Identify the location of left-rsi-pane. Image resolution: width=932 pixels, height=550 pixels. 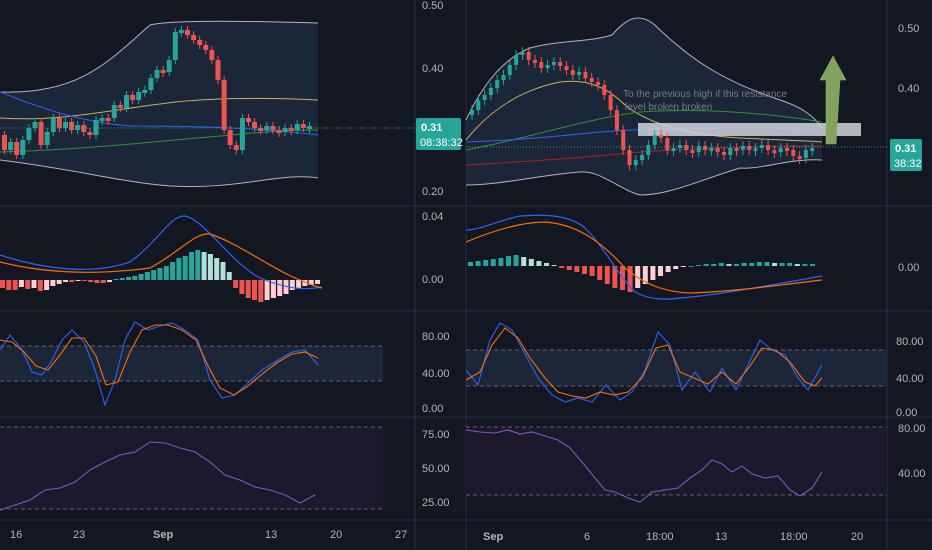
(191, 468).